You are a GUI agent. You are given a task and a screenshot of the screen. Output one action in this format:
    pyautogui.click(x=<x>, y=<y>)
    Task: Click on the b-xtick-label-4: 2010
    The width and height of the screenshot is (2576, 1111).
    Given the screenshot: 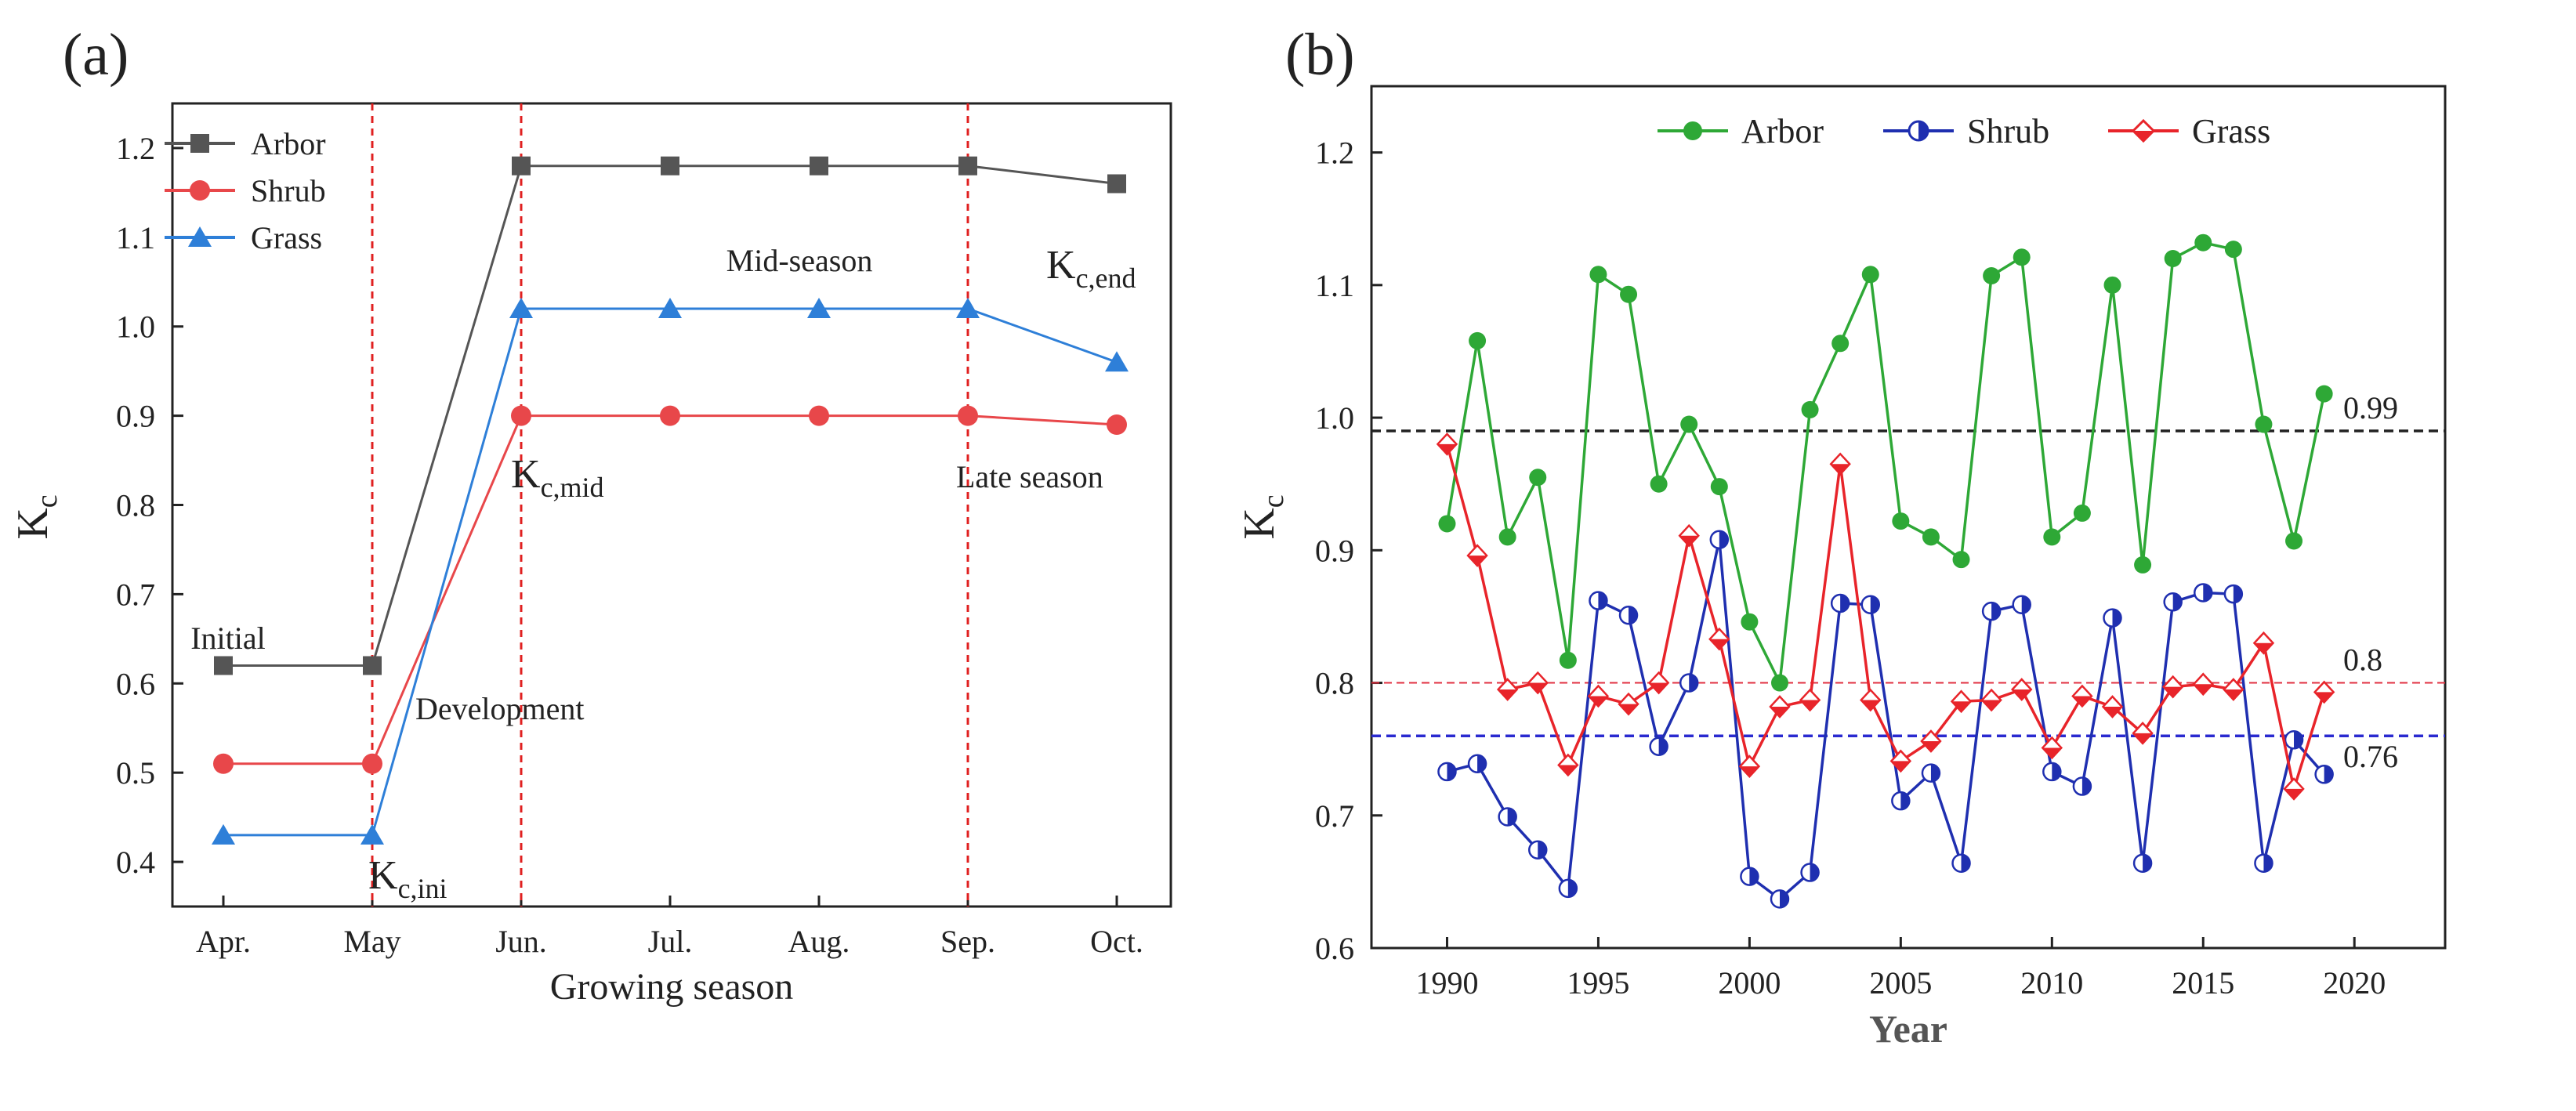 What is the action you would take?
    pyautogui.click(x=2051, y=983)
    